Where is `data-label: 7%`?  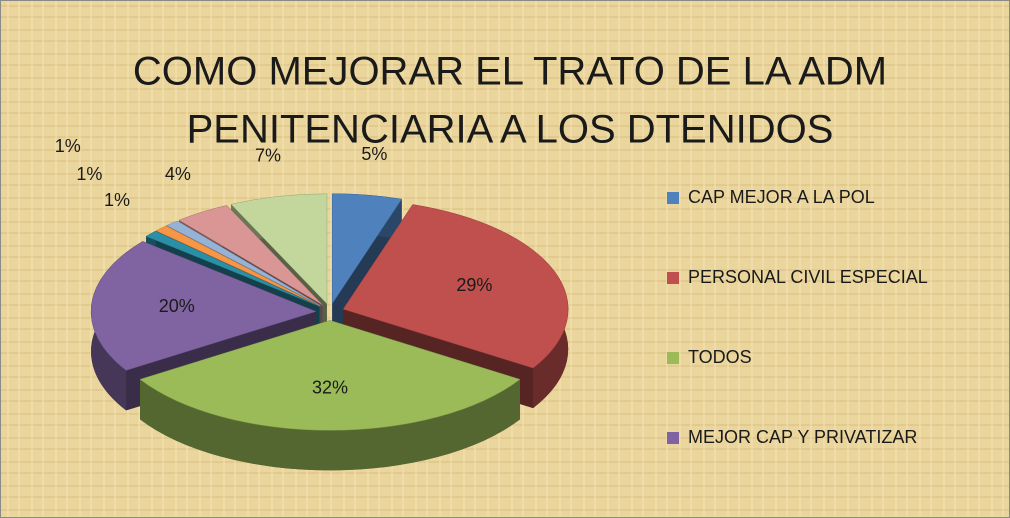
data-label: 7% is located at coordinates (268, 156).